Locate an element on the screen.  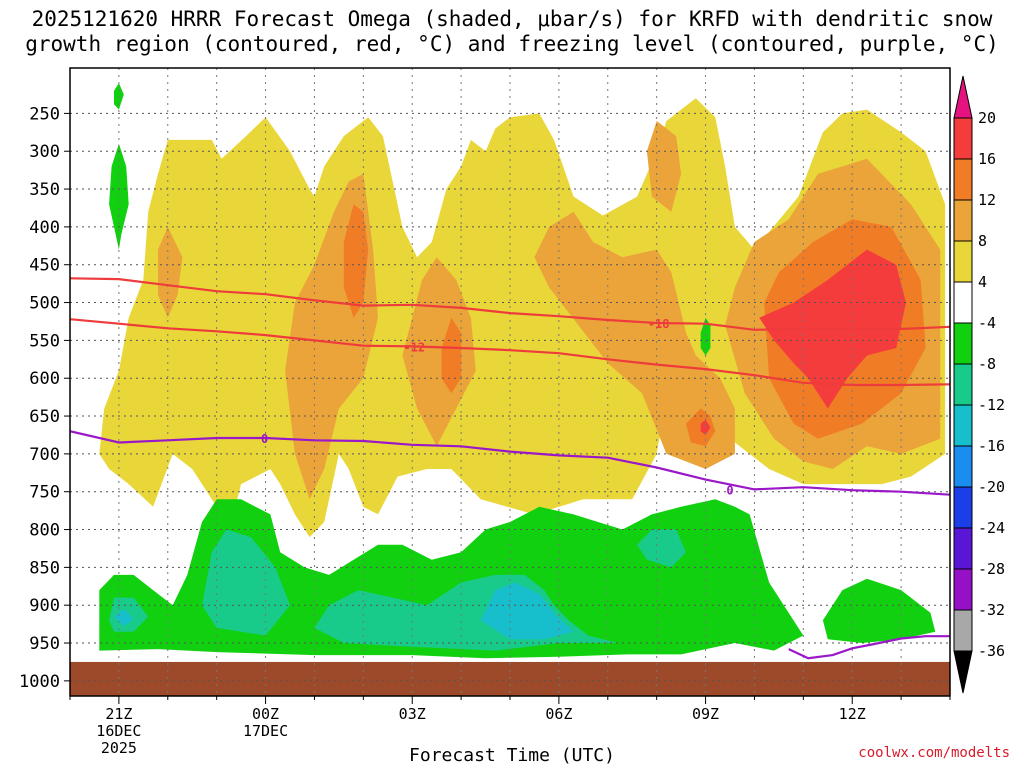
omega-region-neg8-d is located at coordinates (661, 548).